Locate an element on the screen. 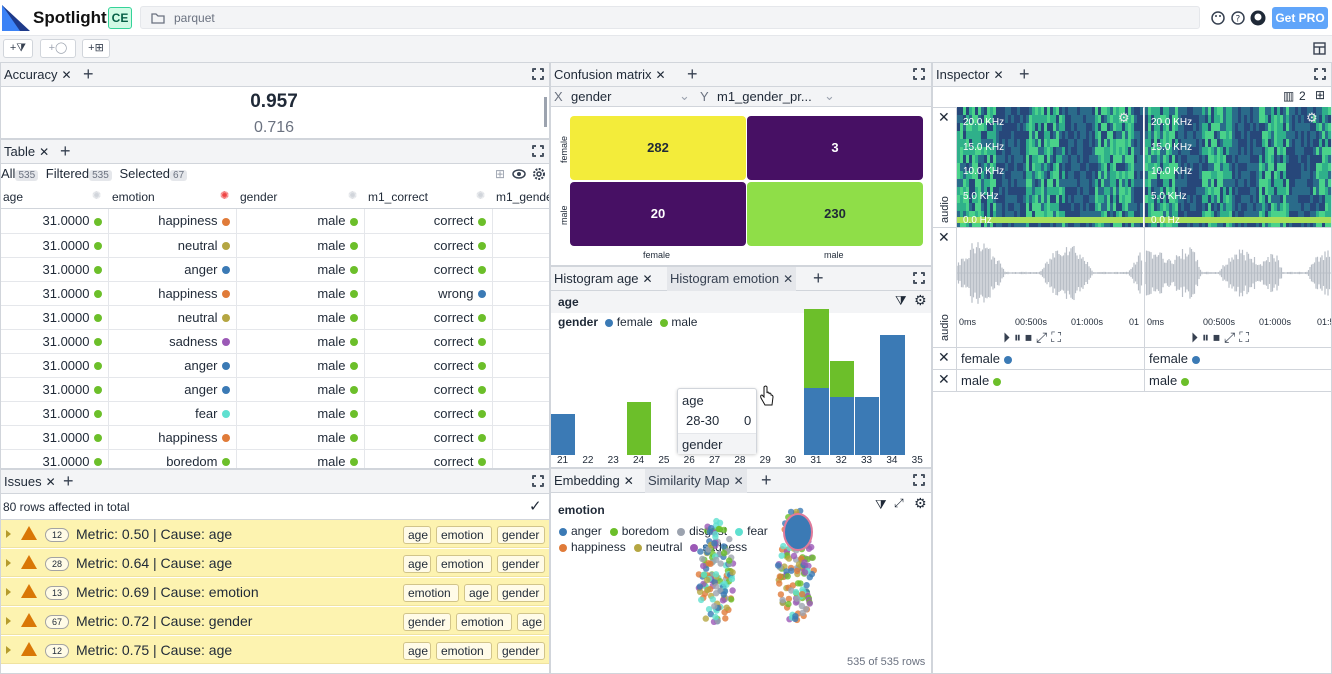  path-input: parquet is located at coordinates (670, 17).